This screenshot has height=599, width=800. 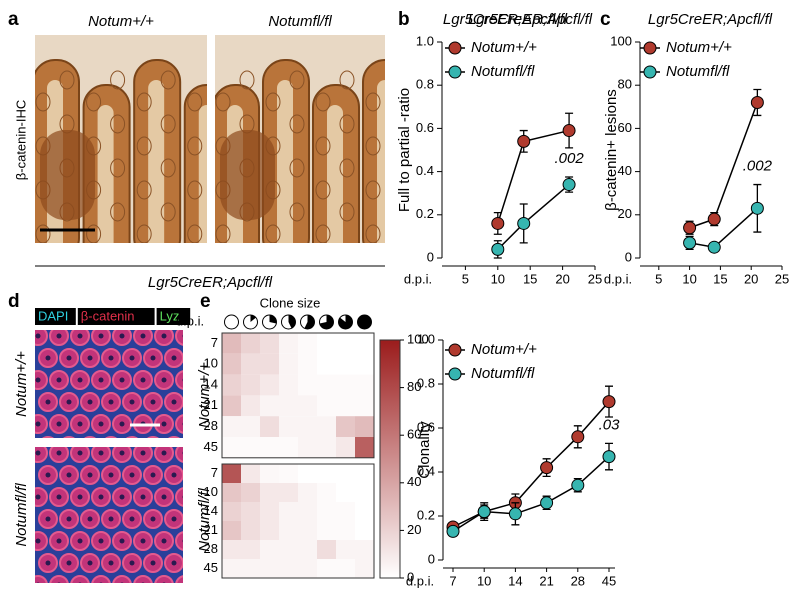 What do you see at coordinates (425, 127) in the screenshot?
I see `y-tick-label: 0.6` at bounding box center [425, 127].